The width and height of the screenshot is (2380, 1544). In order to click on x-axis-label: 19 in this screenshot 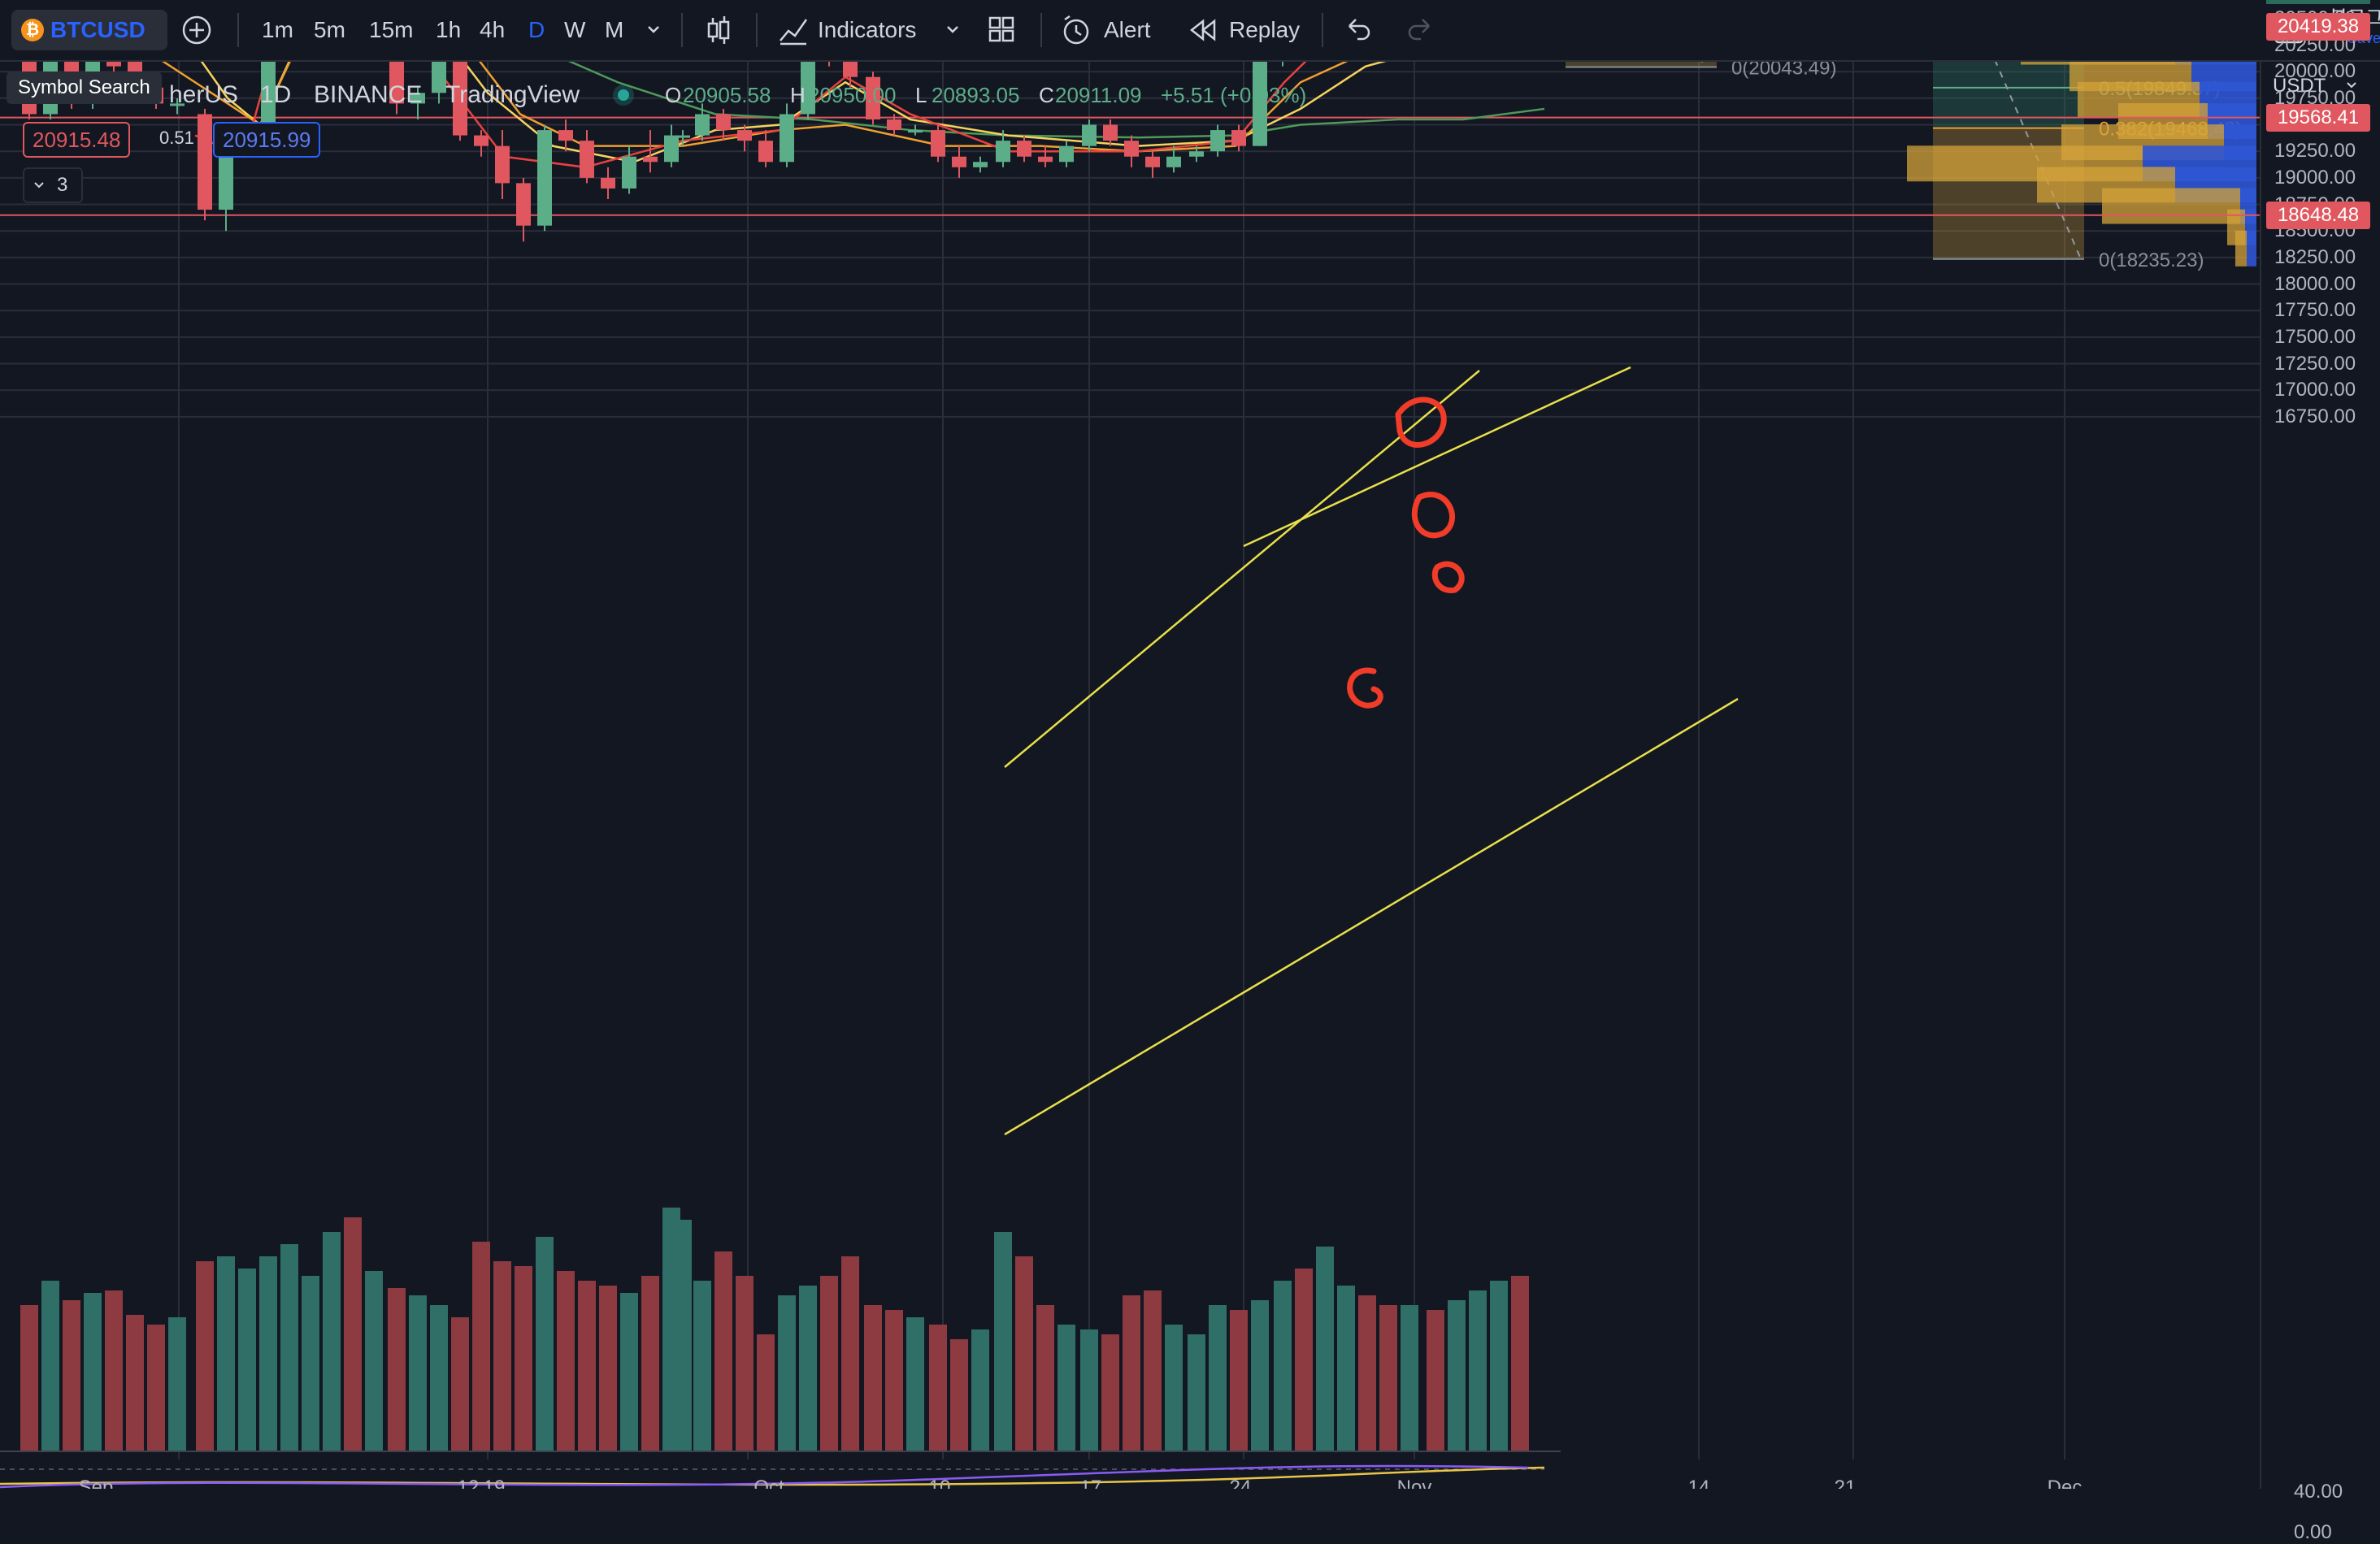, I will do `click(495, 1483)`.